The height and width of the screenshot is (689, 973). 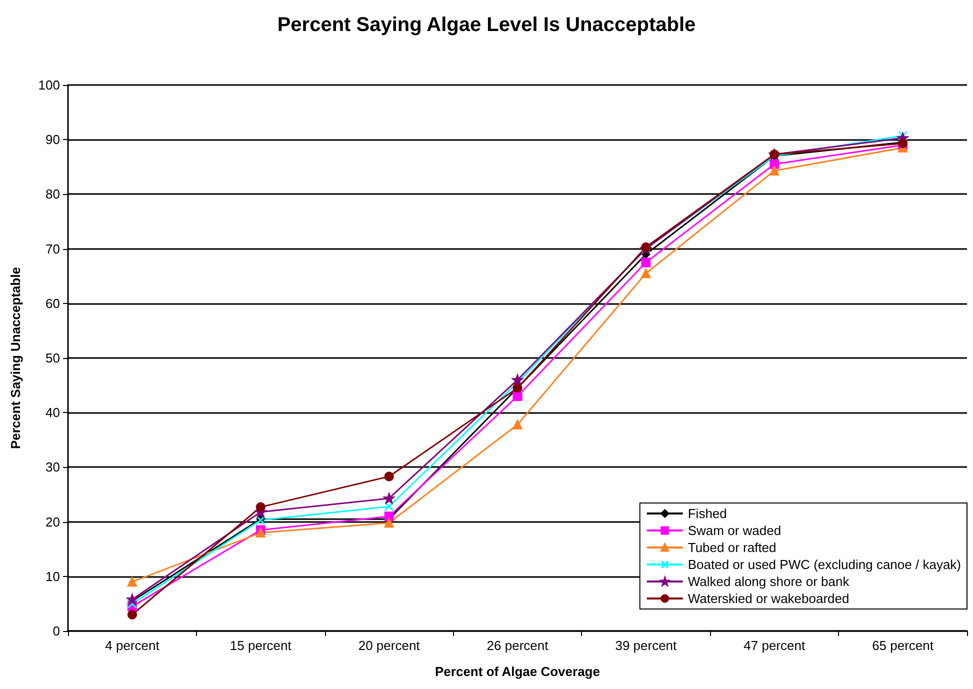 What do you see at coordinates (53, 303) in the screenshot?
I see `y-tick-label: 60` at bounding box center [53, 303].